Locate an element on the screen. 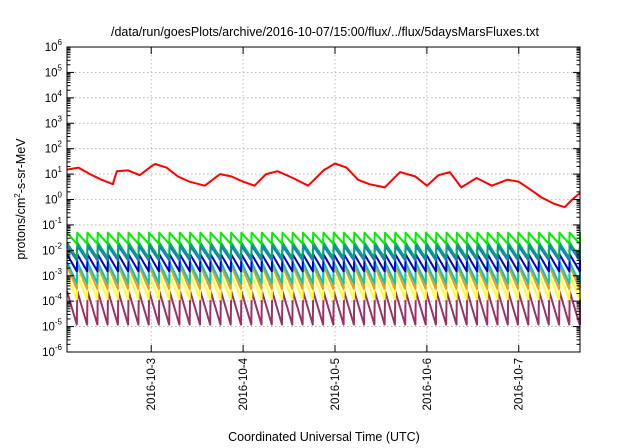  y-tick-label: 10⁻⁶ is located at coordinates (52, 351).